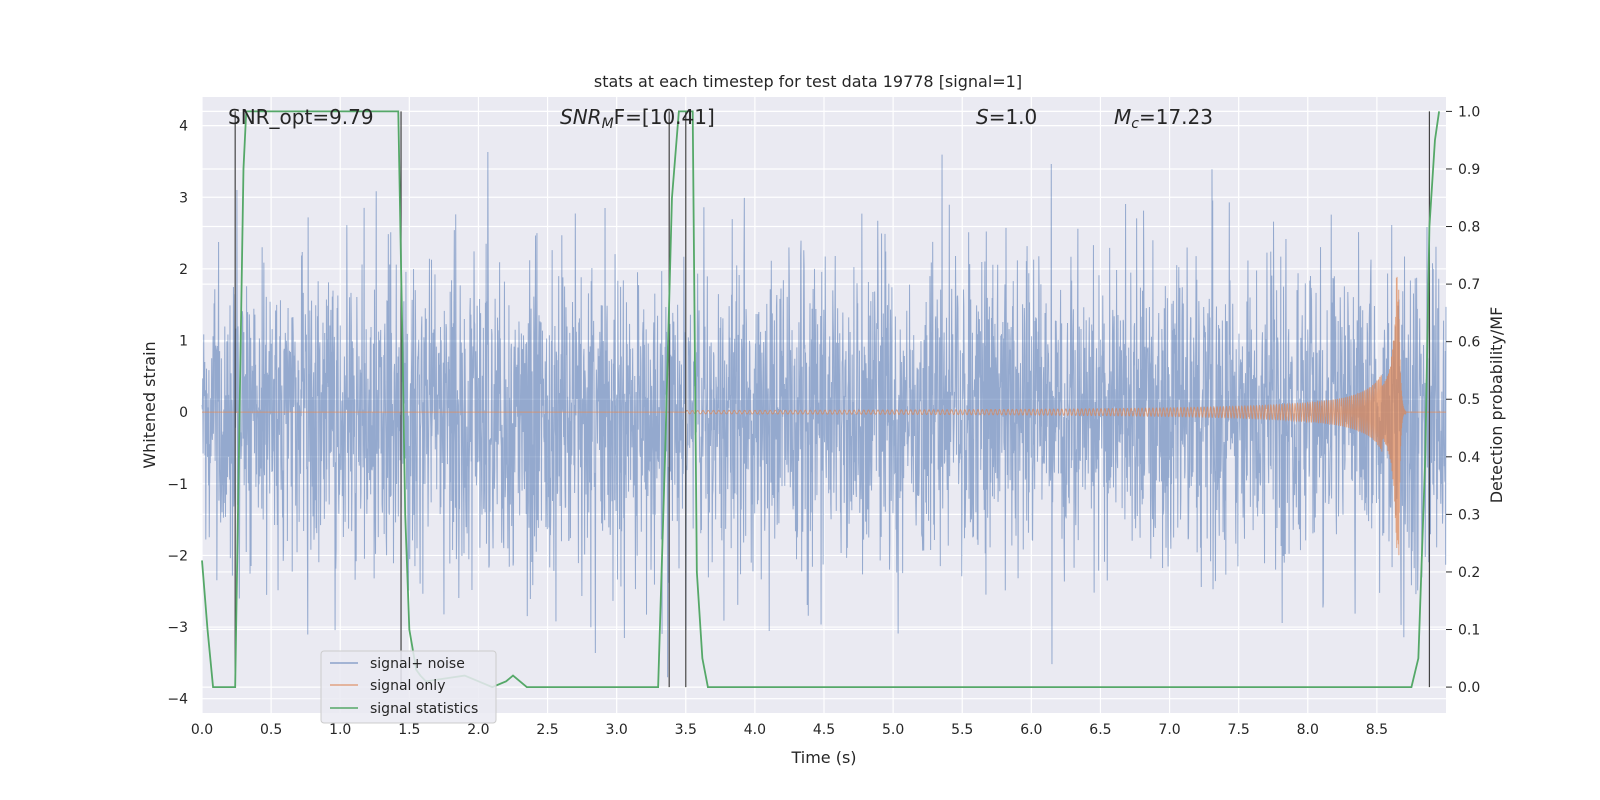 The image size is (1600, 800). Describe the element at coordinates (1469, 515) in the screenshot. I see `y-right-tick-7: 0.3` at that location.